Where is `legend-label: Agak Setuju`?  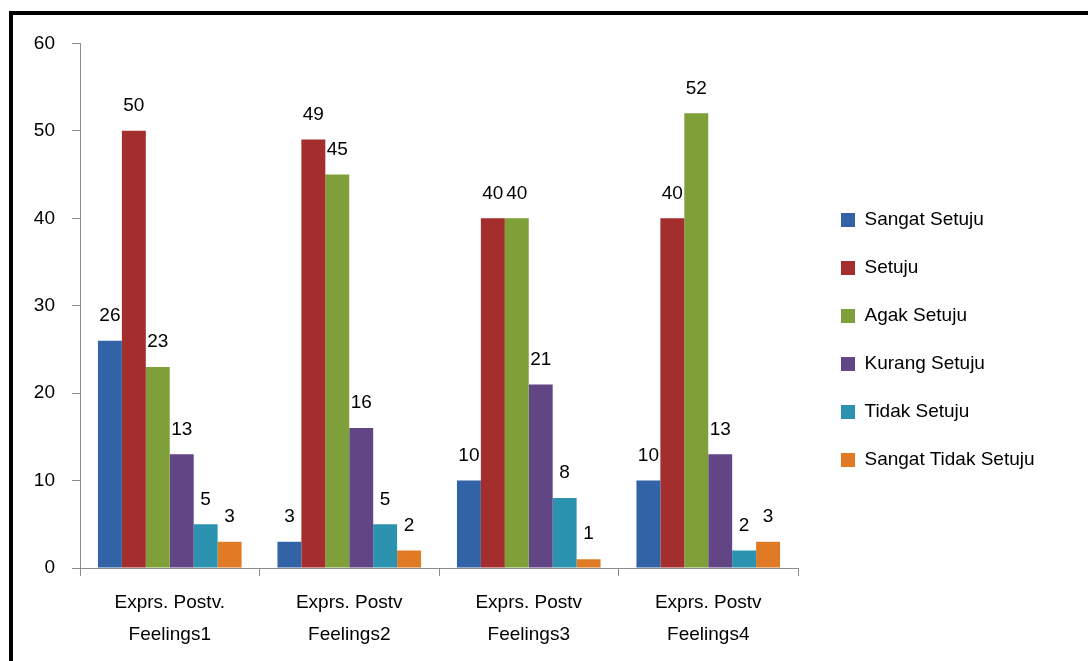
legend-label: Agak Setuju is located at coordinates (915, 315).